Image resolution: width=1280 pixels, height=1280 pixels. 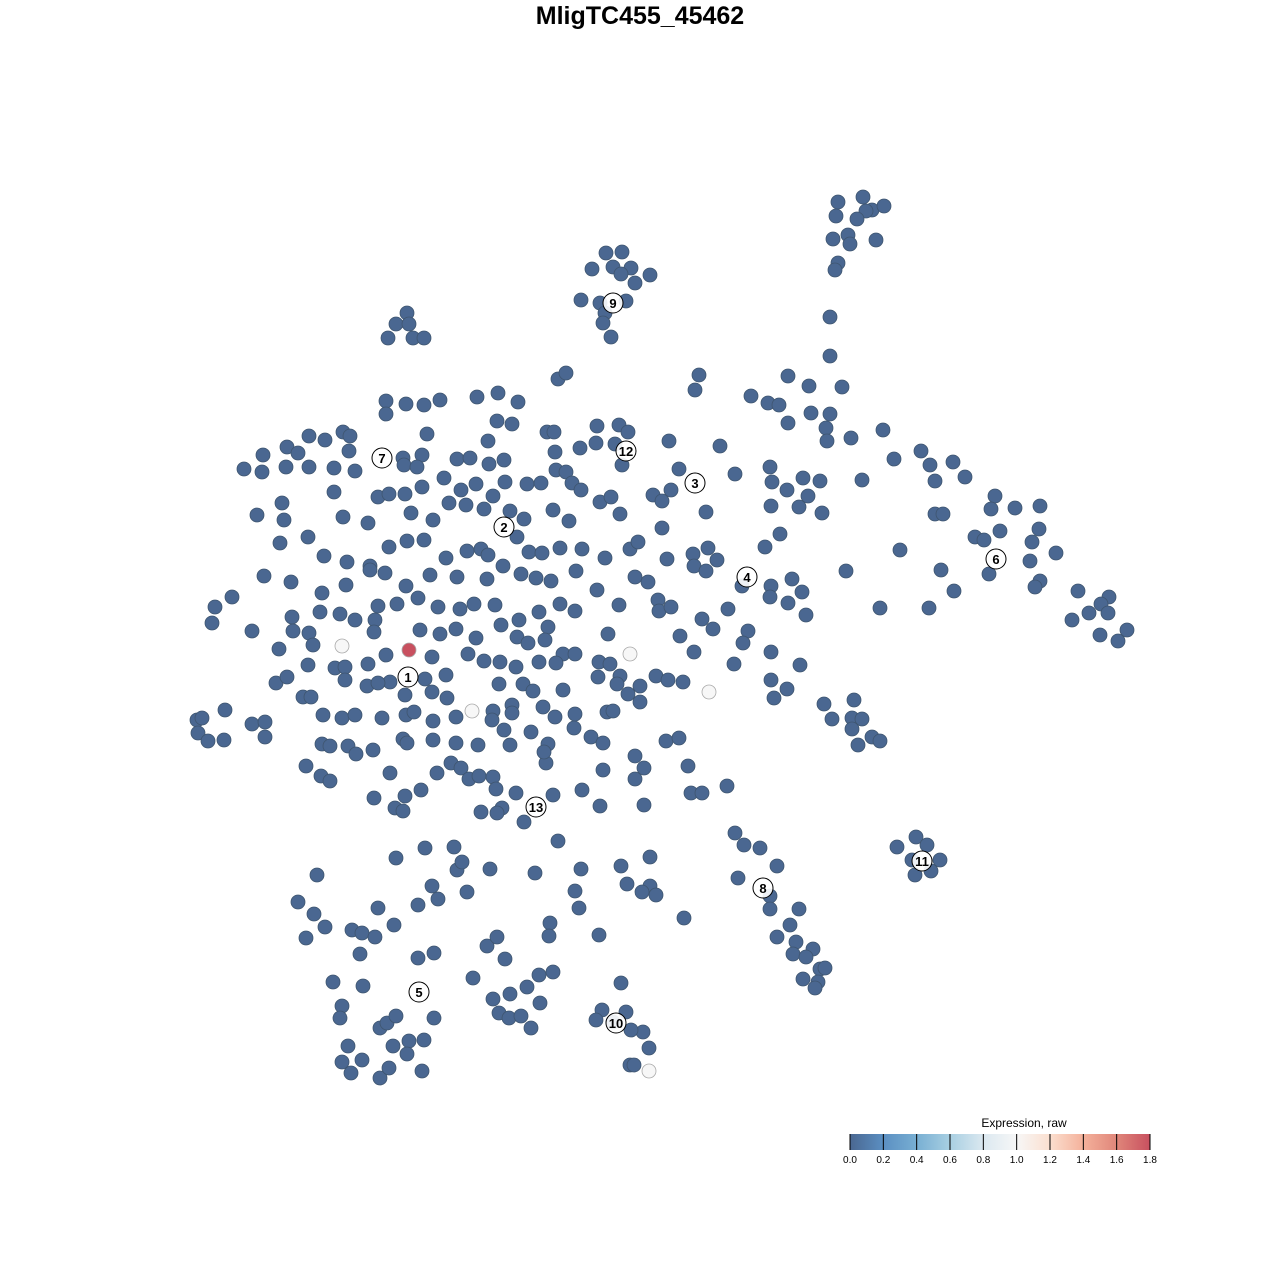 I want to click on cluster-label-text: 12, so click(x=626, y=451).